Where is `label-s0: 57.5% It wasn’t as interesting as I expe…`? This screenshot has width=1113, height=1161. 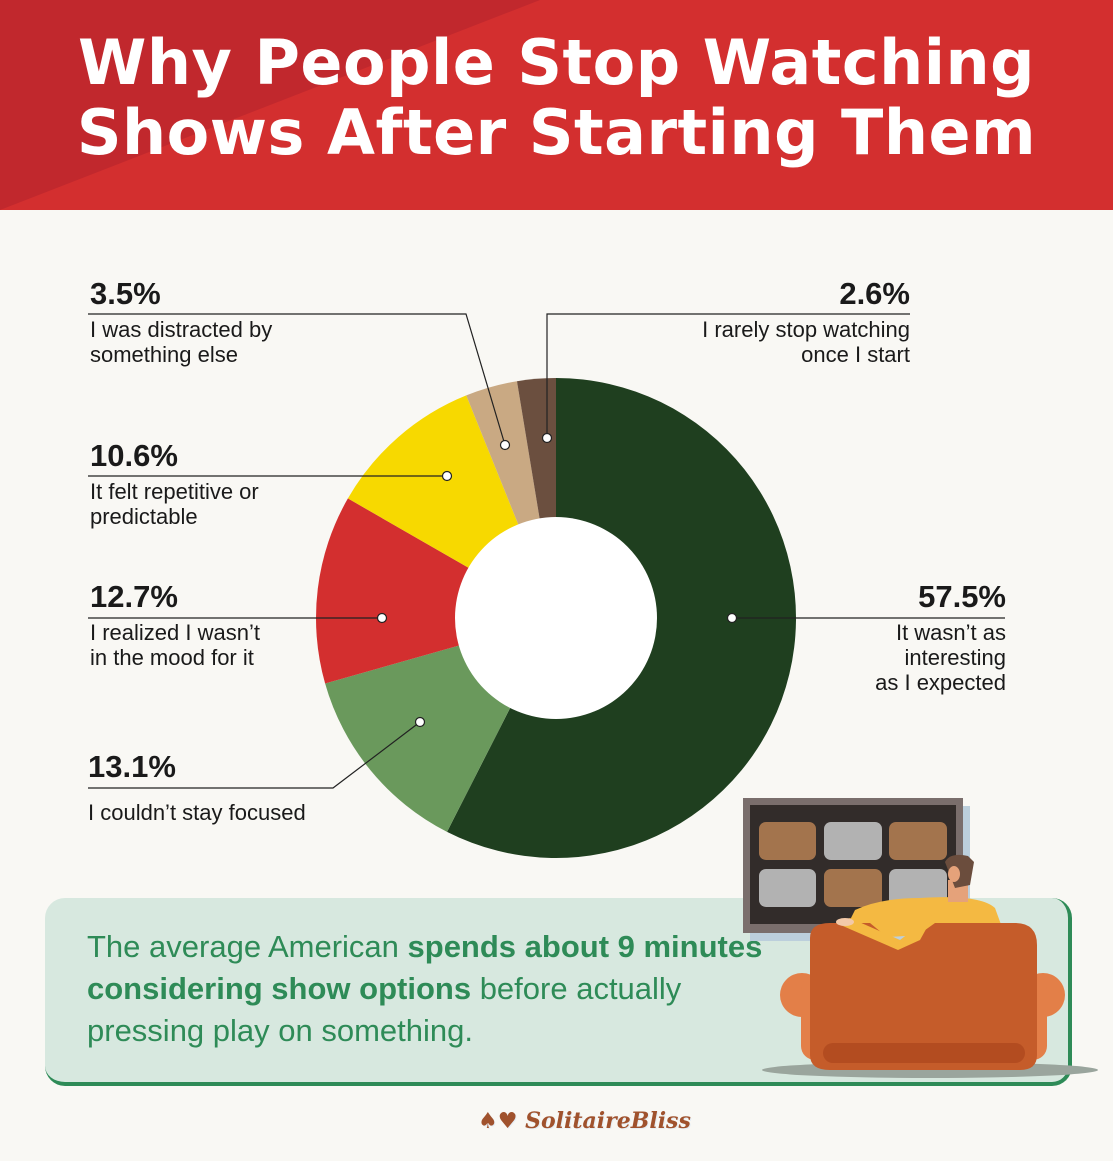
label-s0: 57.5% It wasn’t as interesting as I expe… is located at coordinates (940, 637).